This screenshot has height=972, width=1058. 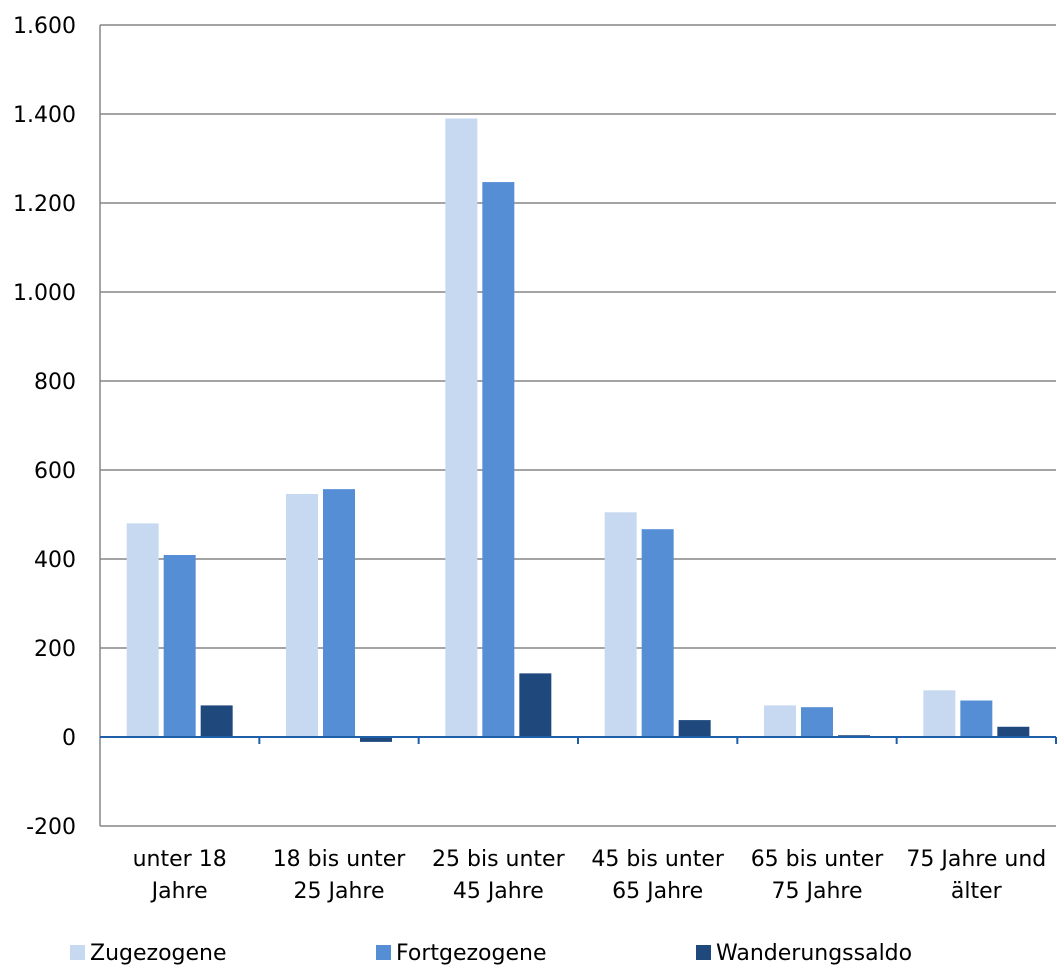 I want to click on category-label: älter, so click(x=977, y=891).